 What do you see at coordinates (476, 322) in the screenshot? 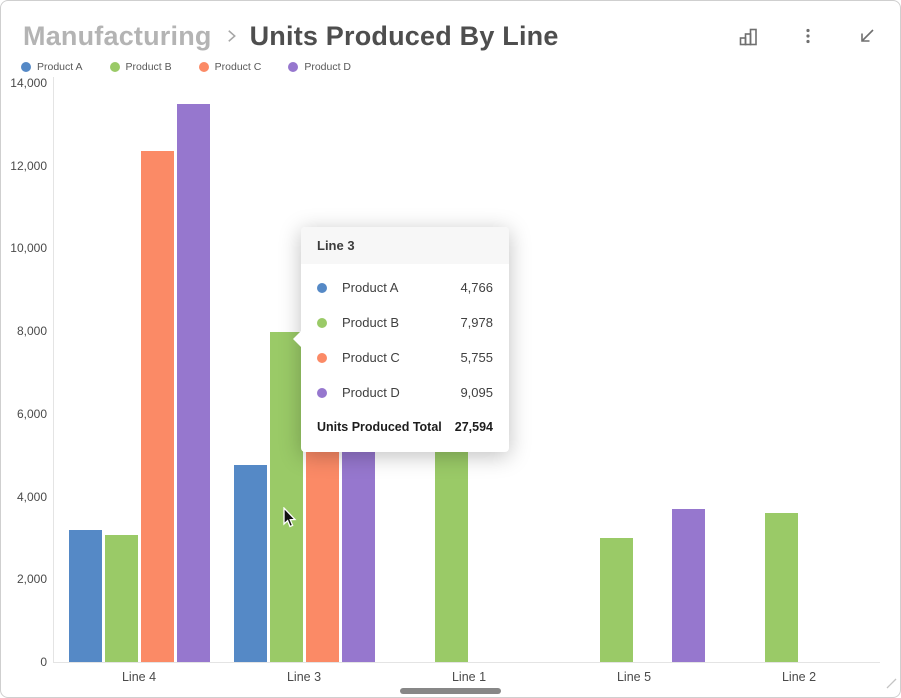
I see `tooltip-row-value: 7,978` at bounding box center [476, 322].